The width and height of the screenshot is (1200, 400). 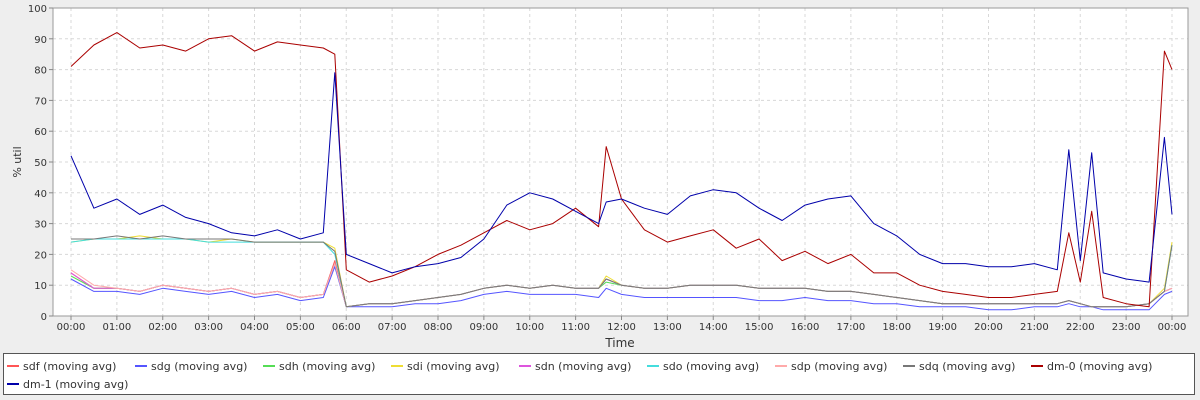 I want to click on x-tick-label: 20:00, so click(x=988, y=327).